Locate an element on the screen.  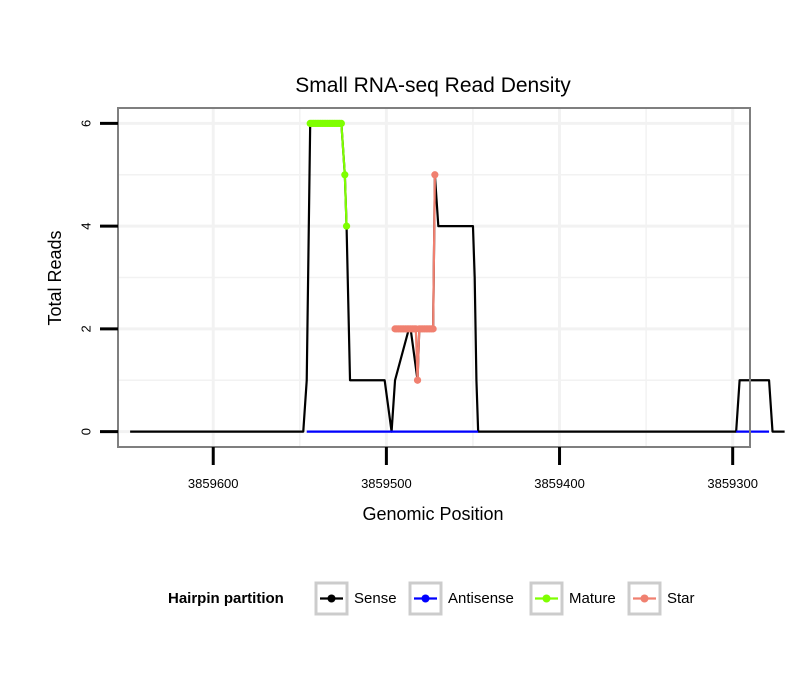
legend-dot-mature is located at coordinates (546, 598).